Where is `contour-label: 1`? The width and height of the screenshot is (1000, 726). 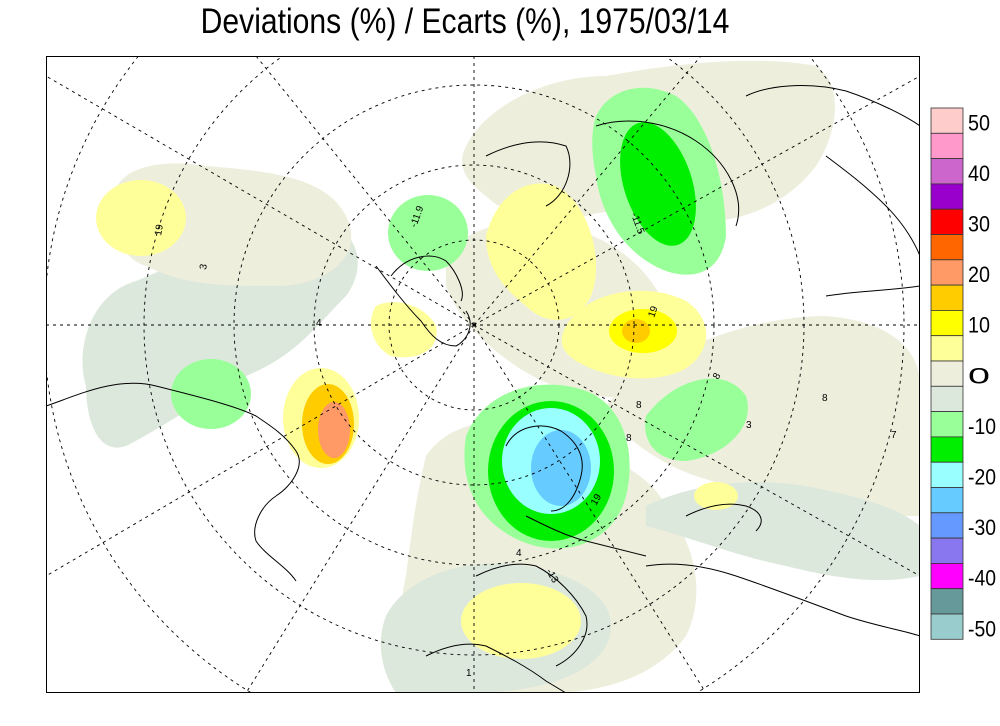 contour-label: 1 is located at coordinates (469, 673).